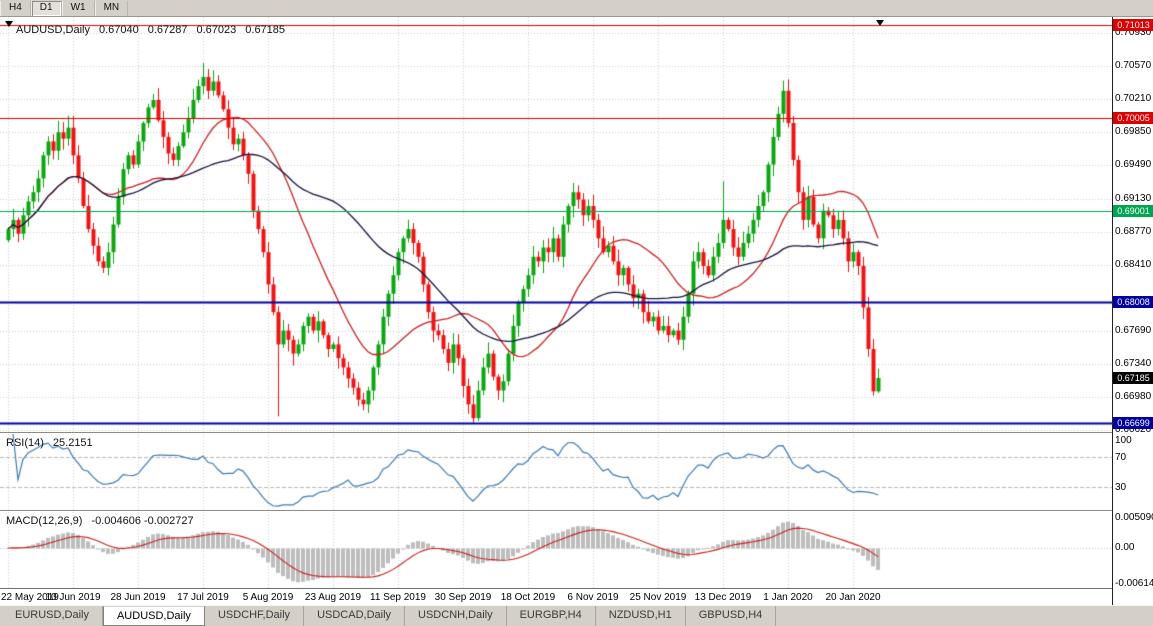  What do you see at coordinates (73, 597) in the screenshot?
I see `time-axis-label: 10 Jun 2019` at bounding box center [73, 597].